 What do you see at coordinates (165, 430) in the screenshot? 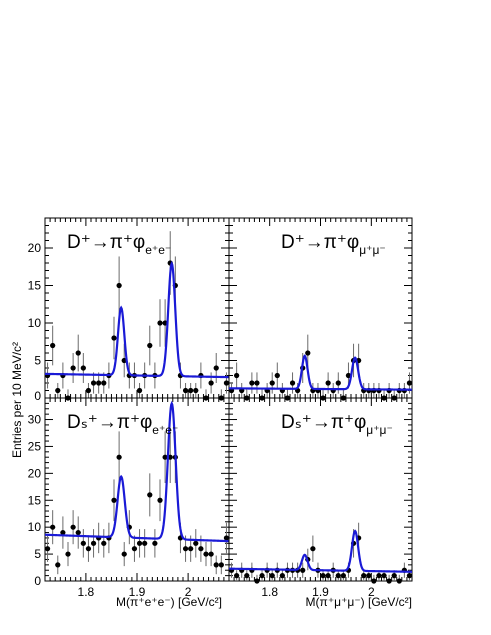
I see `panel-title-sub: e⁺e⁻` at bounding box center [165, 430].